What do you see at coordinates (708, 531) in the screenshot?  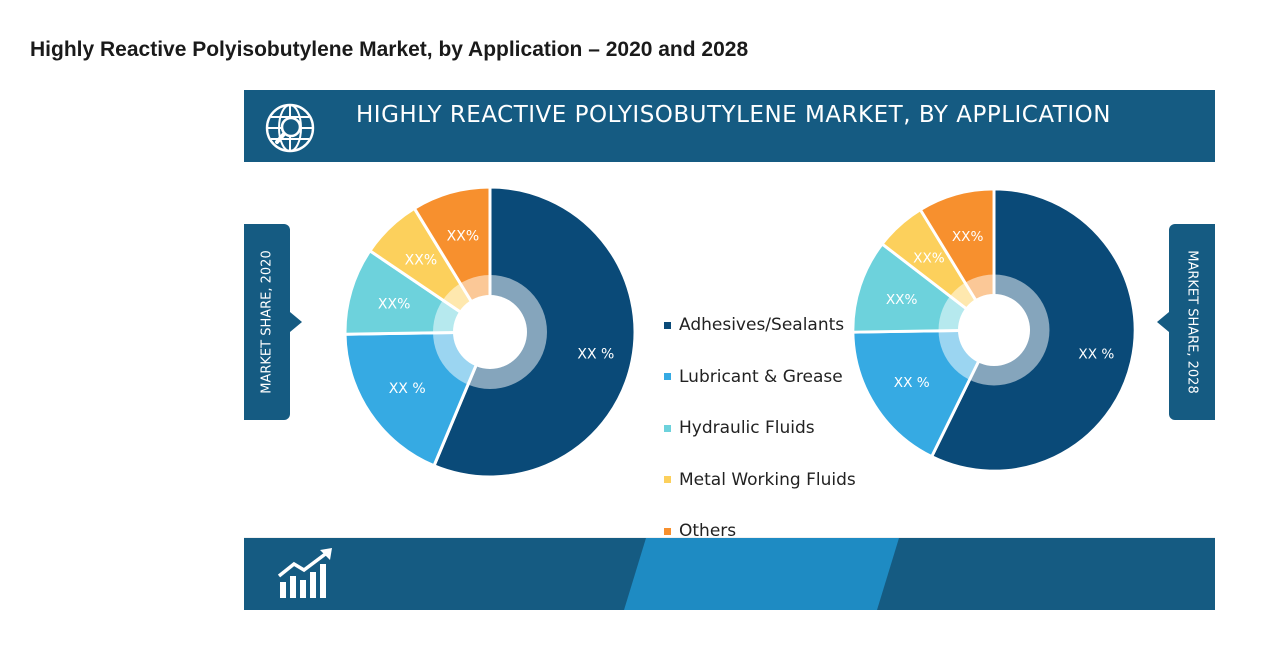 I see `legend-label: Others` at bounding box center [708, 531].